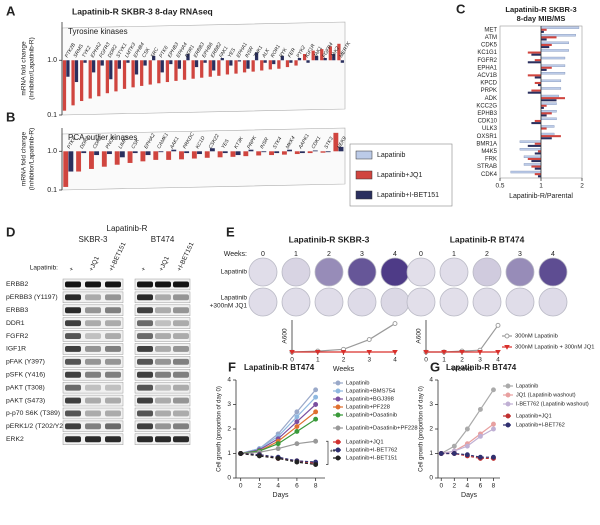 This screenshot has width=600, height=525. Describe the element at coordinates (541, 196) in the screenshot. I see `x-axis-label: Lapatinib-R/Parental` at that location.